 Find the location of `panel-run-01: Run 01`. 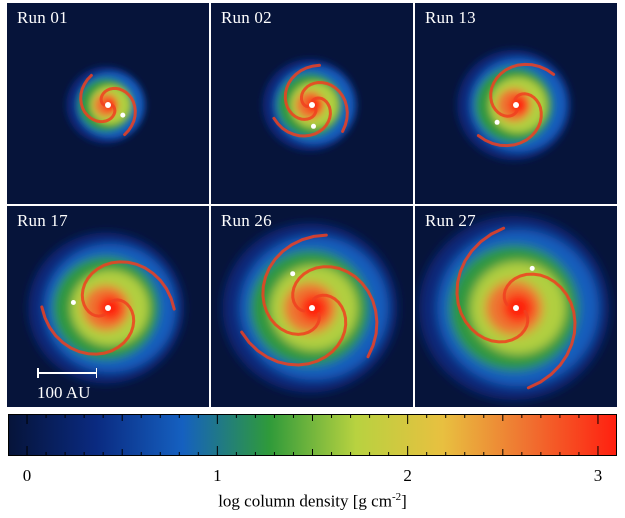

panel-run-01: Run 01 is located at coordinates (108, 103).